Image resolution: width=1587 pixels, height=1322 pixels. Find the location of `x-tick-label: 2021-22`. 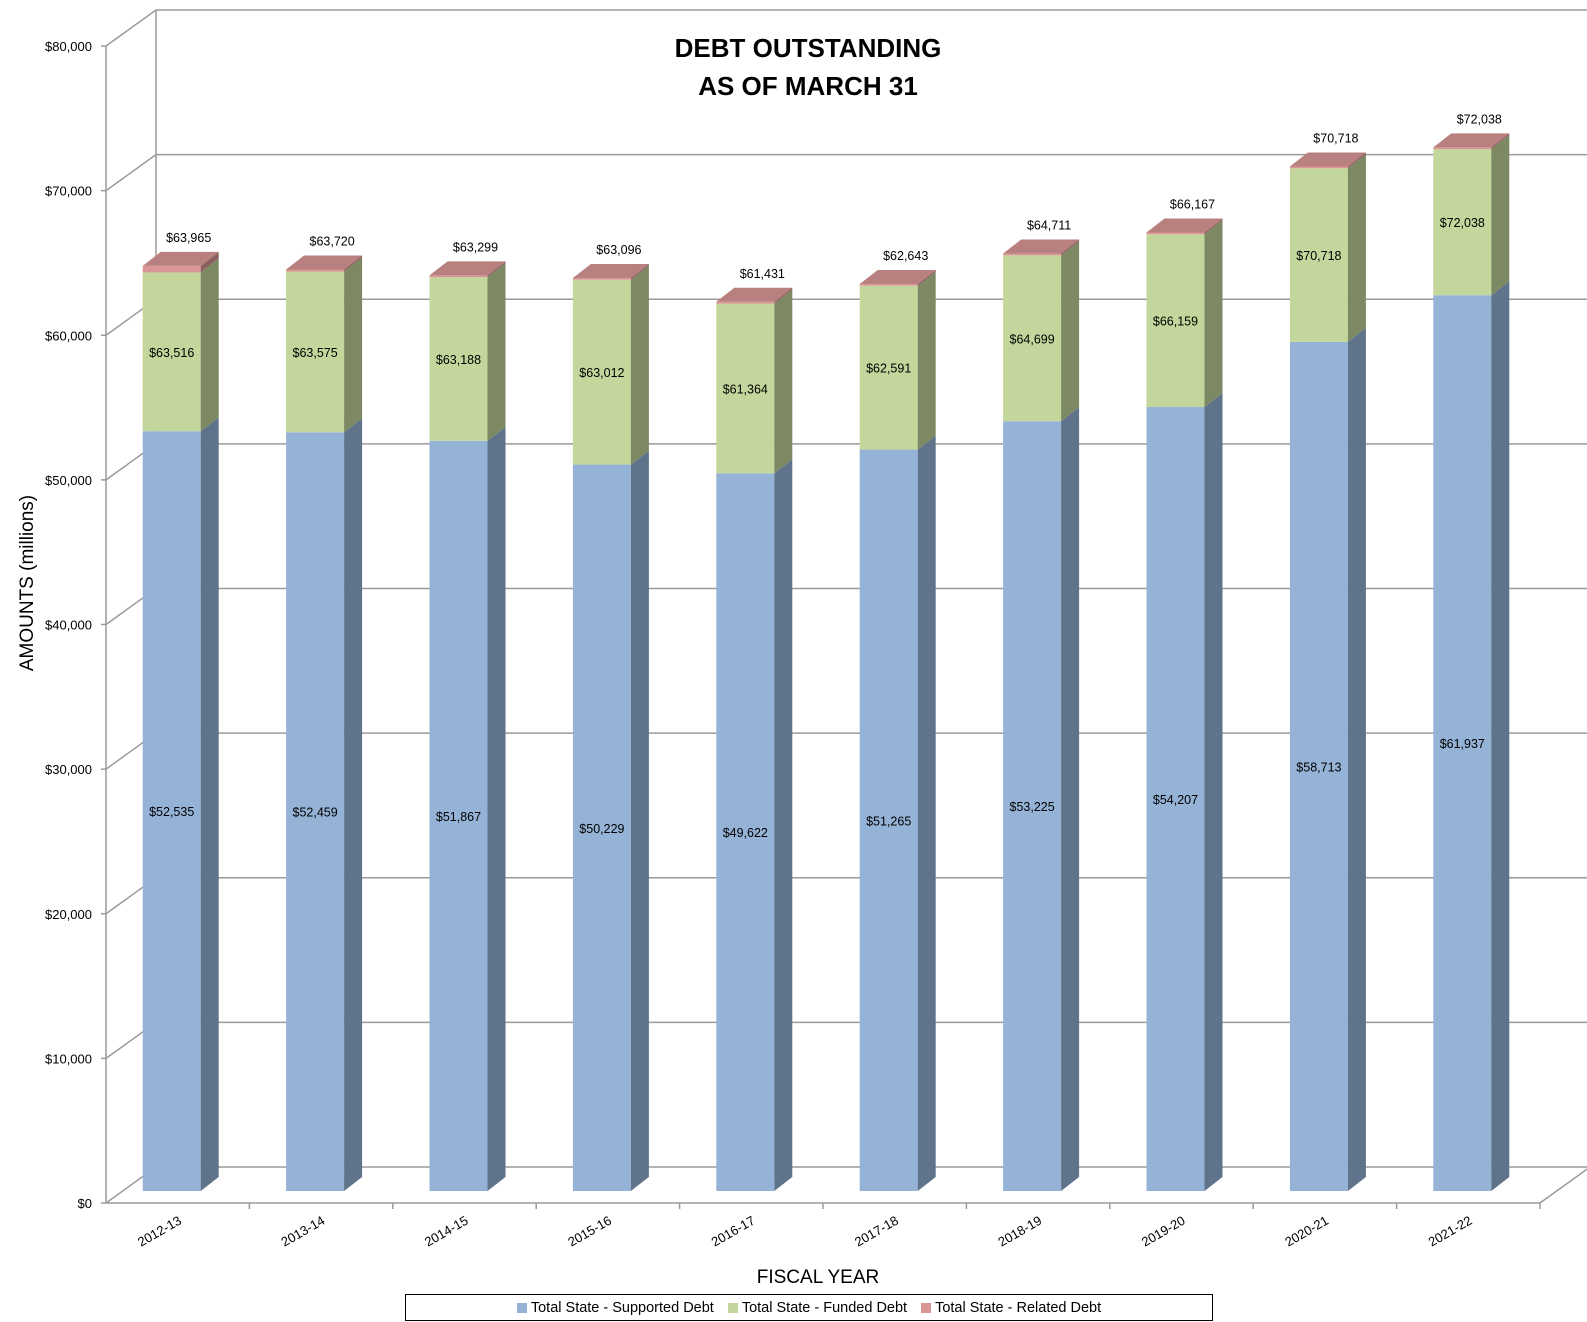

x-tick-label: 2021-22 is located at coordinates (1450, 1231).